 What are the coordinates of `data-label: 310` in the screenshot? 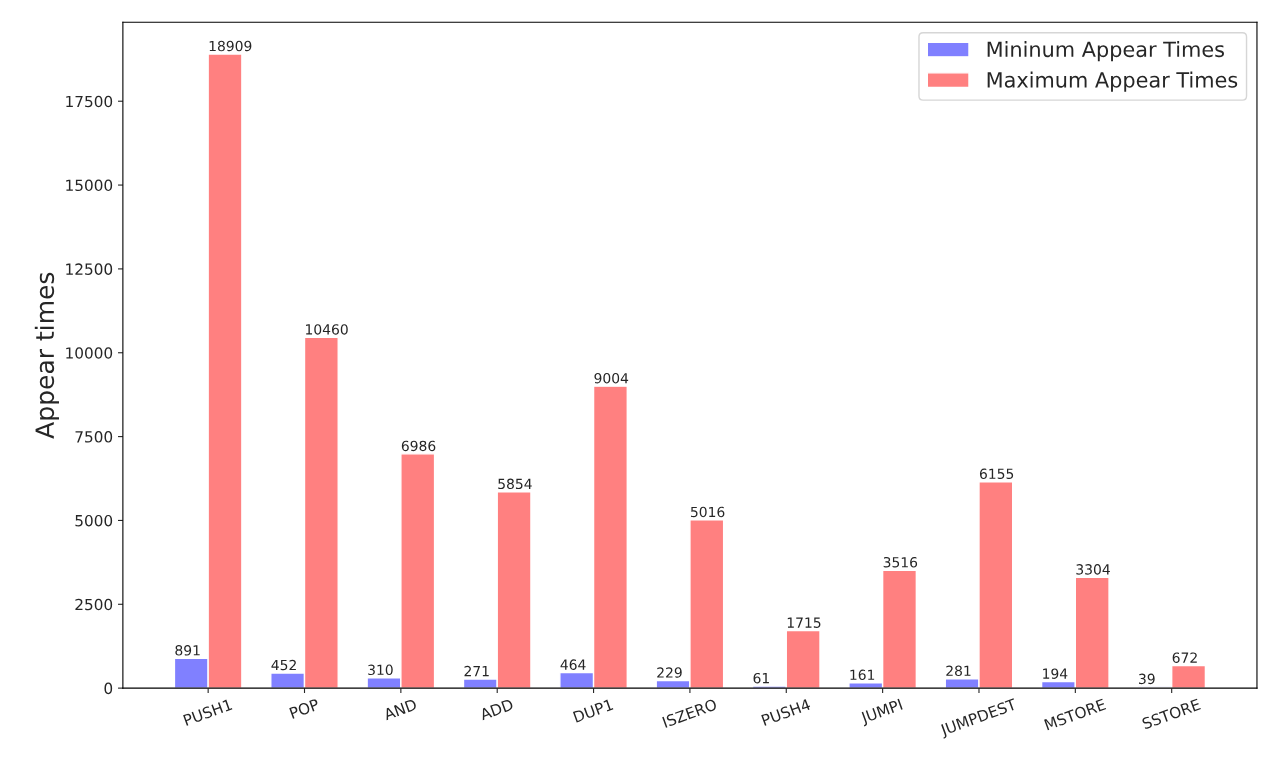 It's located at (380, 670).